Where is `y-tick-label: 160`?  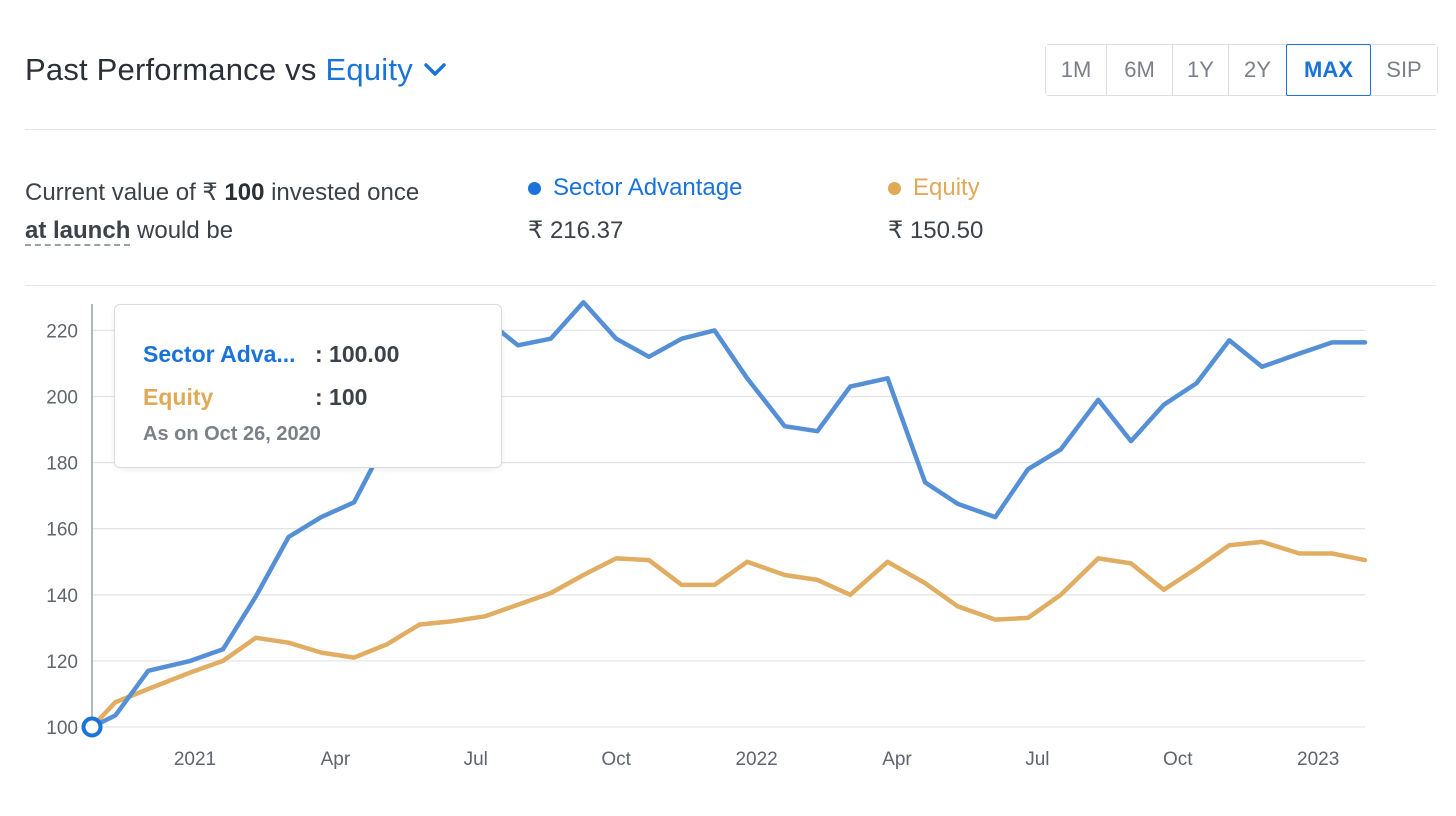 y-tick-label: 160 is located at coordinates (62, 530).